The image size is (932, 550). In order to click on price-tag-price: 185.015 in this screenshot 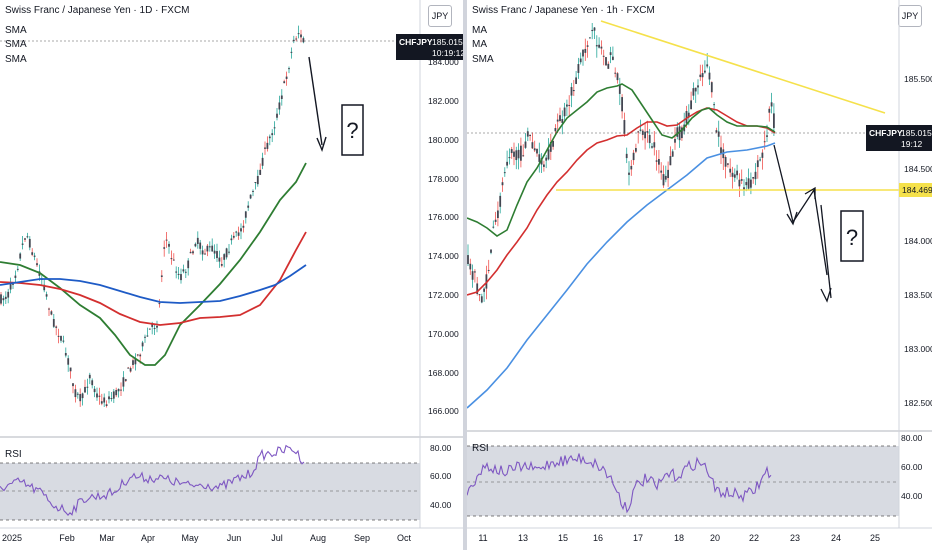, I will do `click(447, 42)`.